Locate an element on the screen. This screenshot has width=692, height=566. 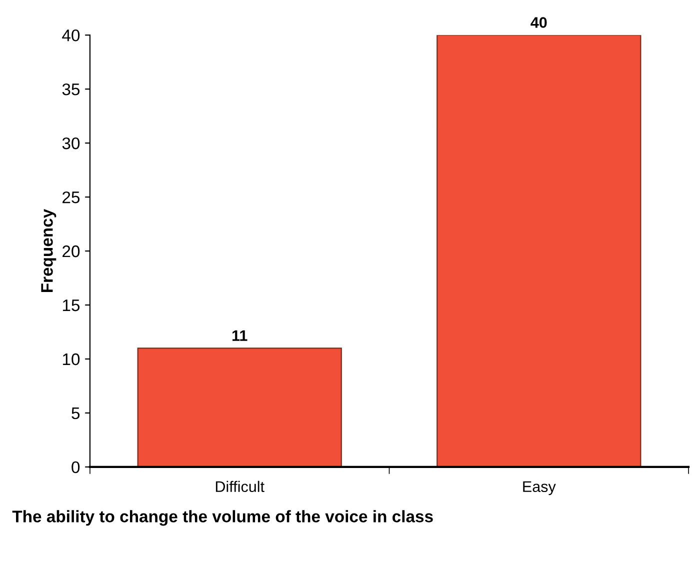
y-tick-label: 40 is located at coordinates (71, 35).